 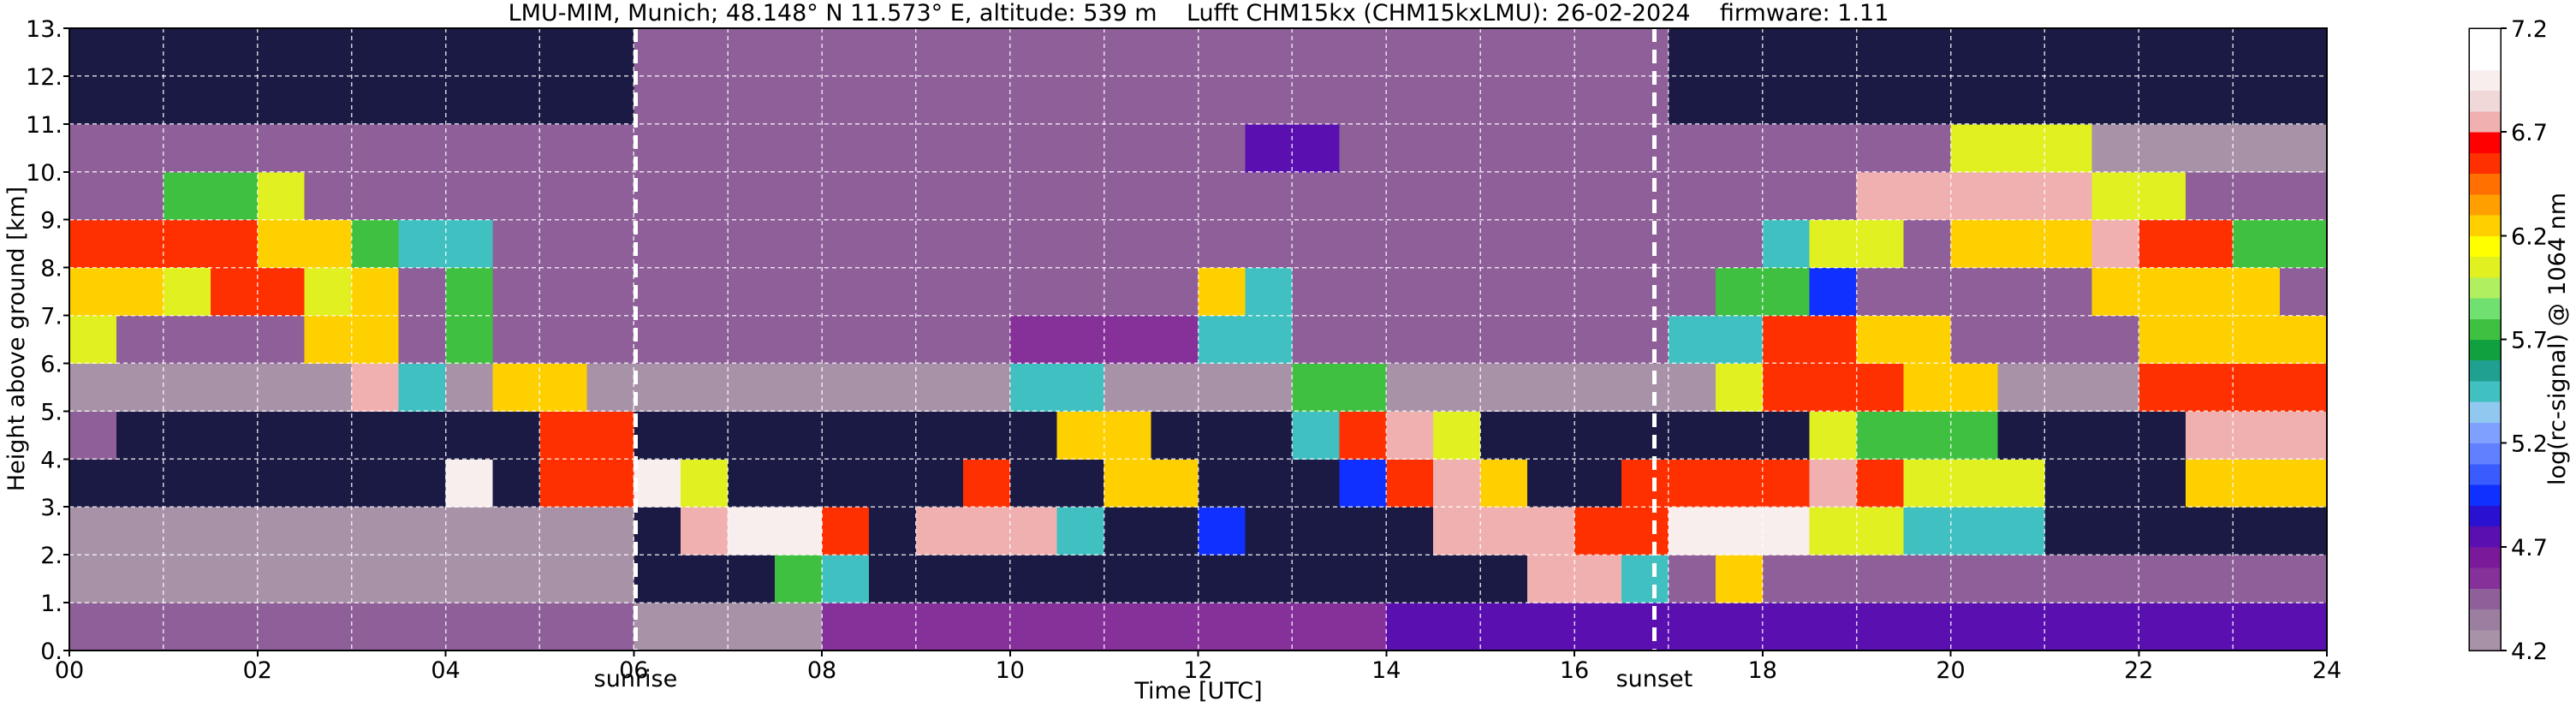 I want to click on annotation-label: sunset, so click(x=1654, y=679).